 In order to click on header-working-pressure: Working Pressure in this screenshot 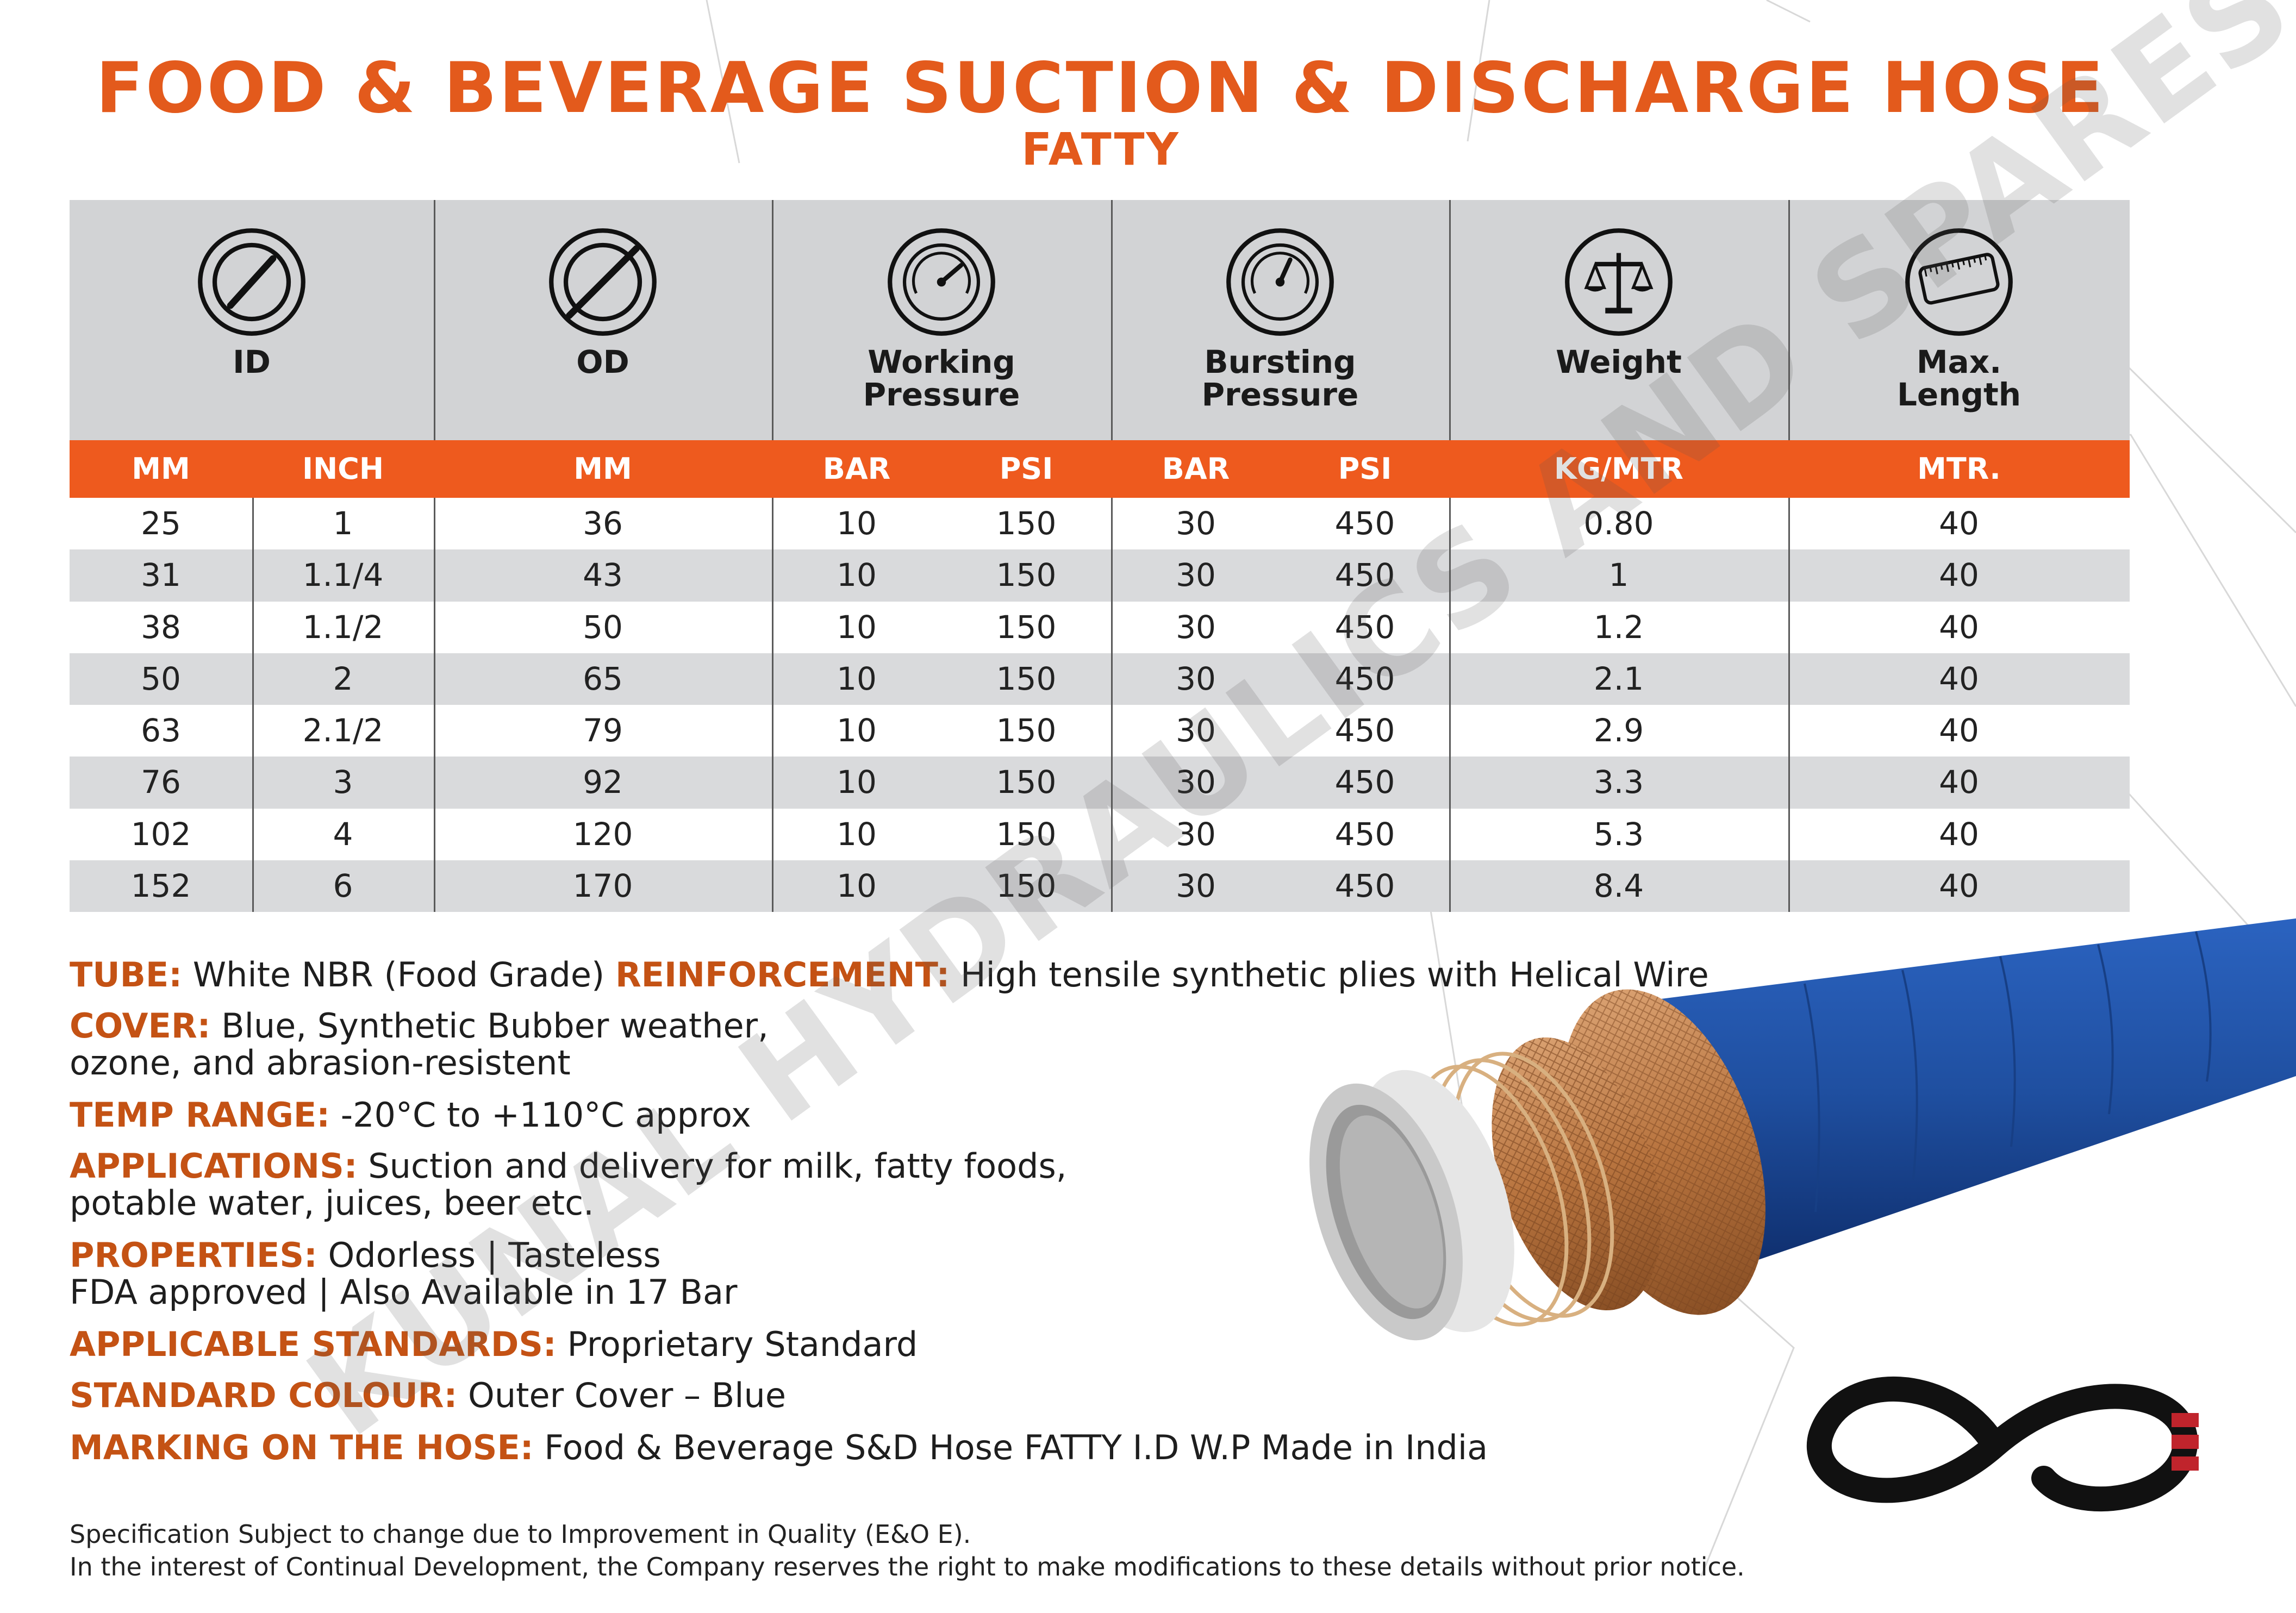, I will do `click(941, 320)`.